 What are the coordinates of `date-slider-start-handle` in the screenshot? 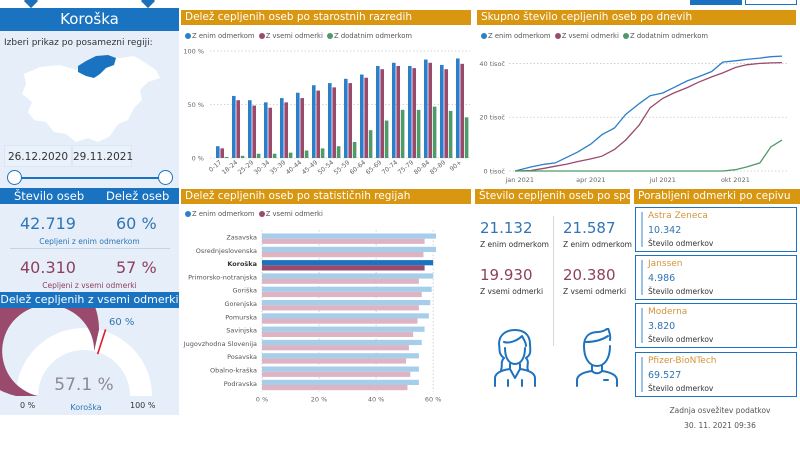 It's located at (14, 177).